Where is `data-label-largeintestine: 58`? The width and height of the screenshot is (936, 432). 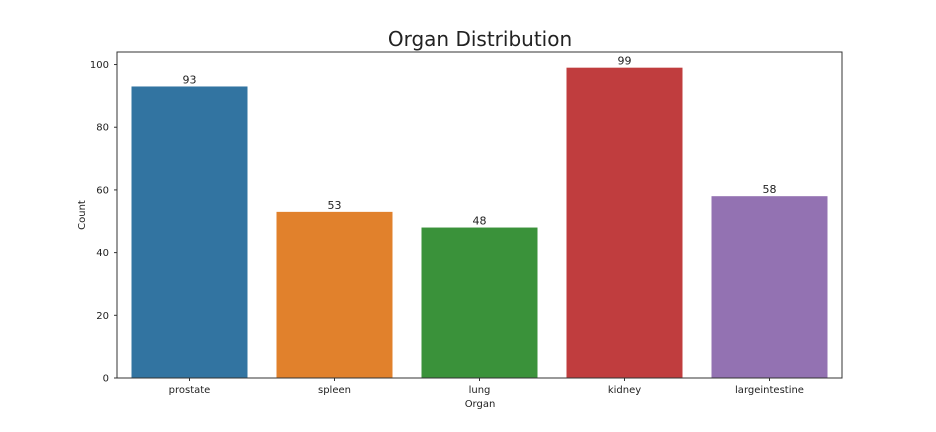
data-label-largeintestine: 58 is located at coordinates (770, 189).